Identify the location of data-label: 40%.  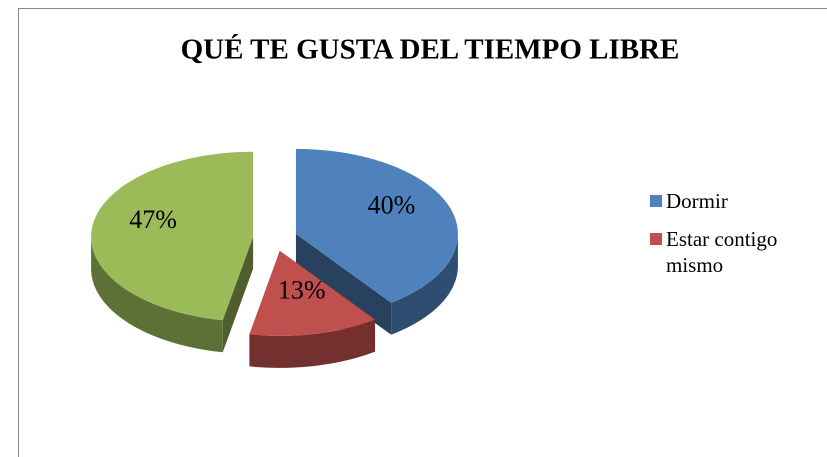
(392, 205).